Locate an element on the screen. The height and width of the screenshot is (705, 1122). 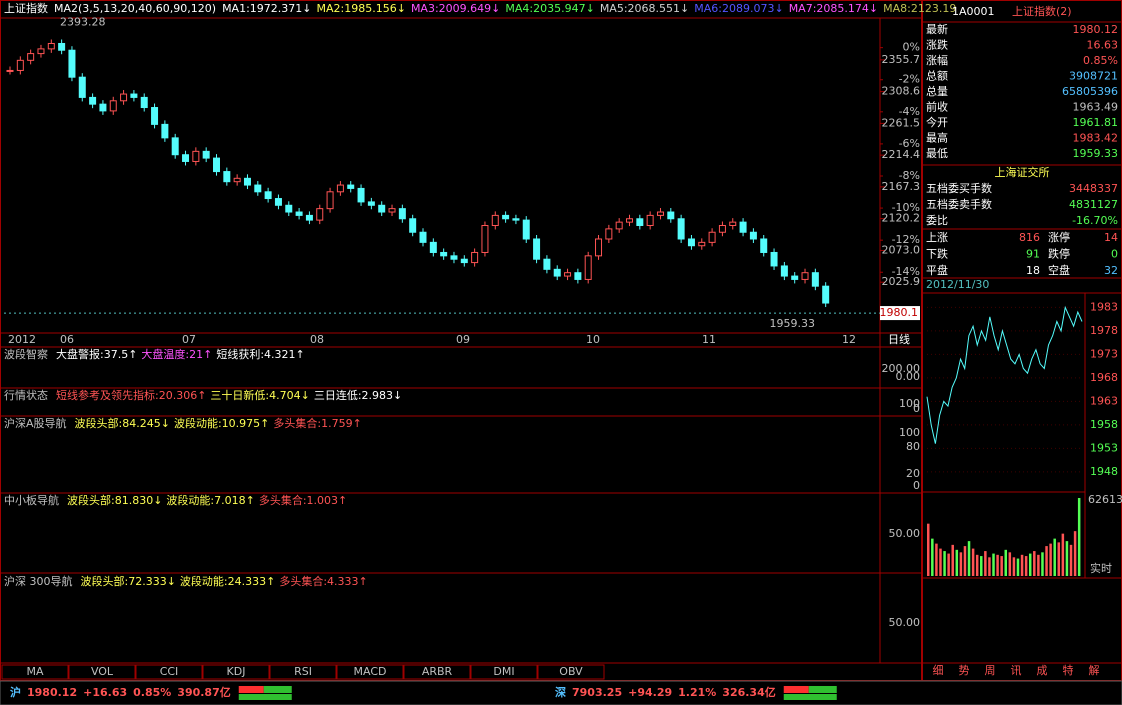
tab-label: DMI is located at coordinates (503, 671).